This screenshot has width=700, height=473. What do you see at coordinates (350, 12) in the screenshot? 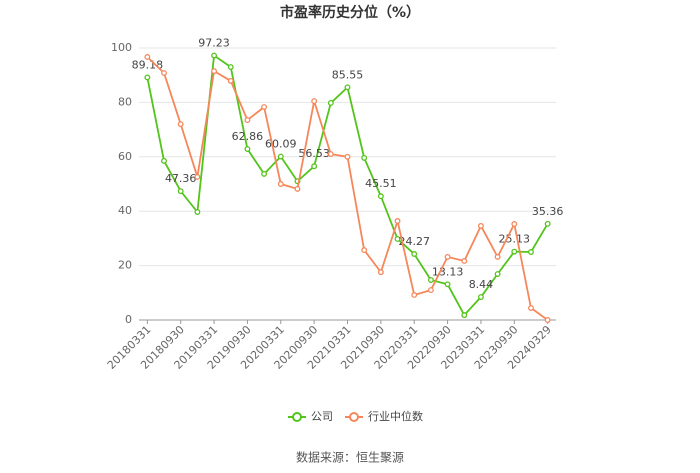
I see `chart-title: 市盈率历史分位（%）` at bounding box center [350, 12].